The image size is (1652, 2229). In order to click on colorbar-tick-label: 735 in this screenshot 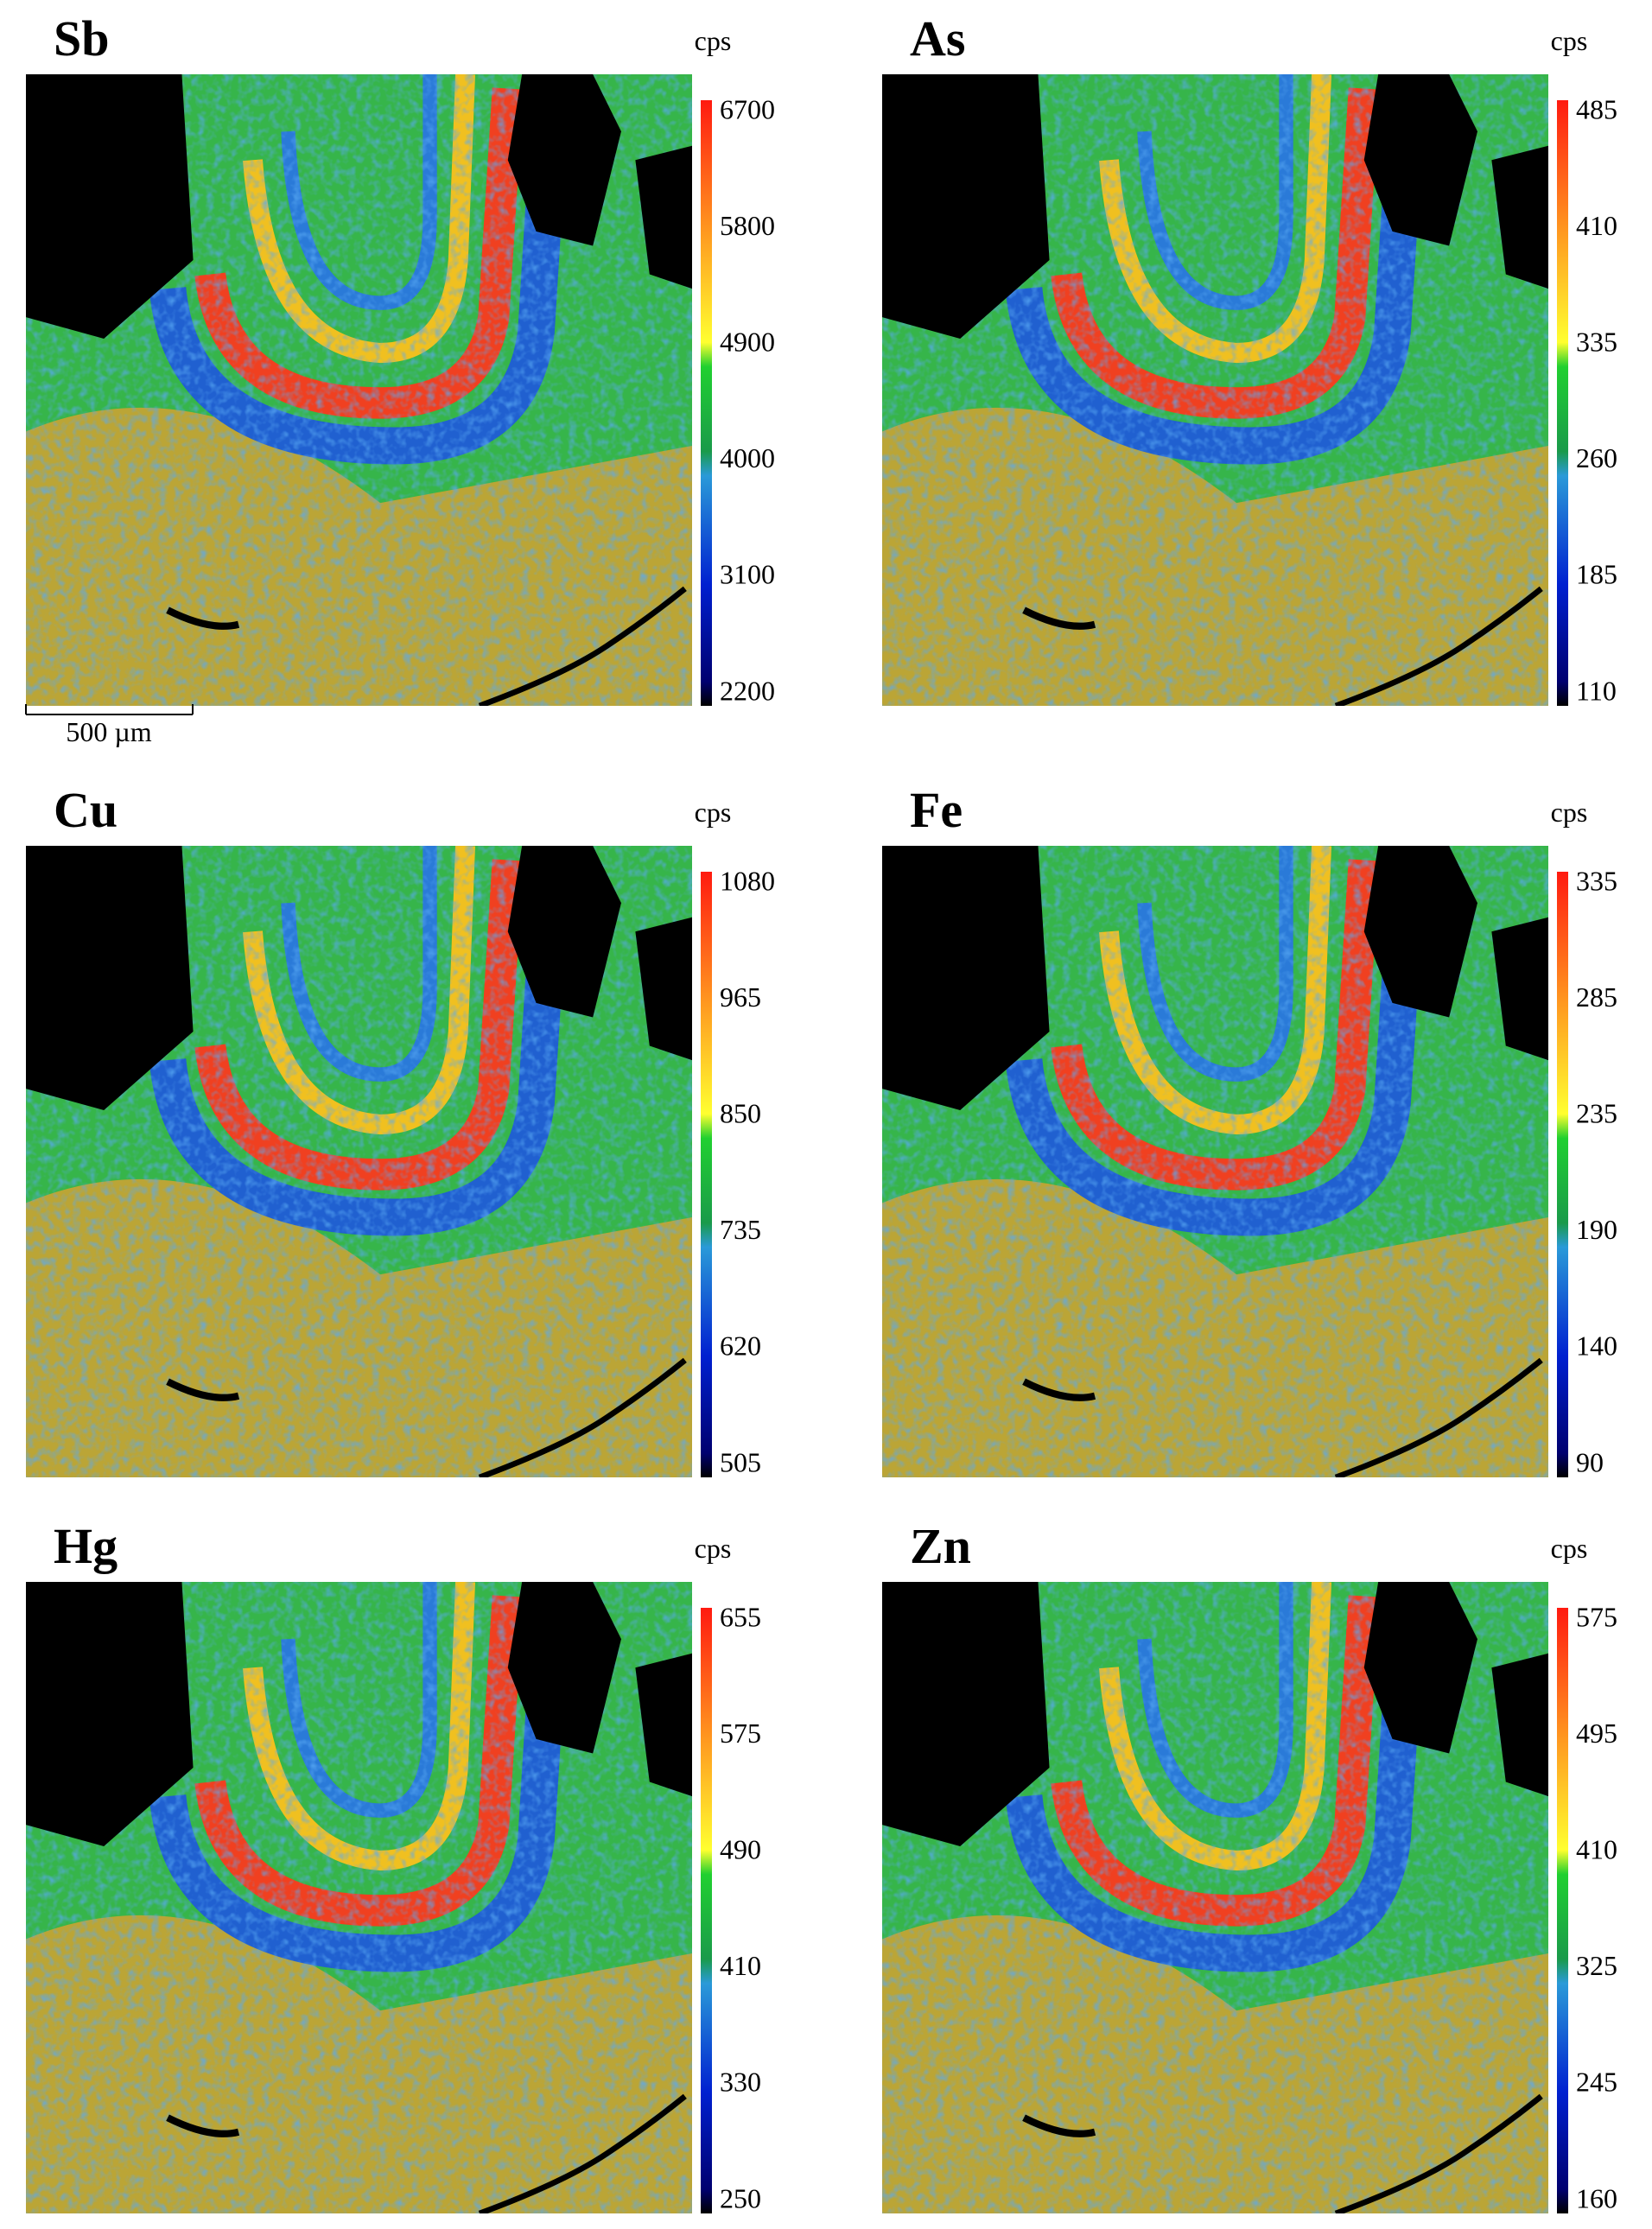, I will do `click(741, 1229)`.